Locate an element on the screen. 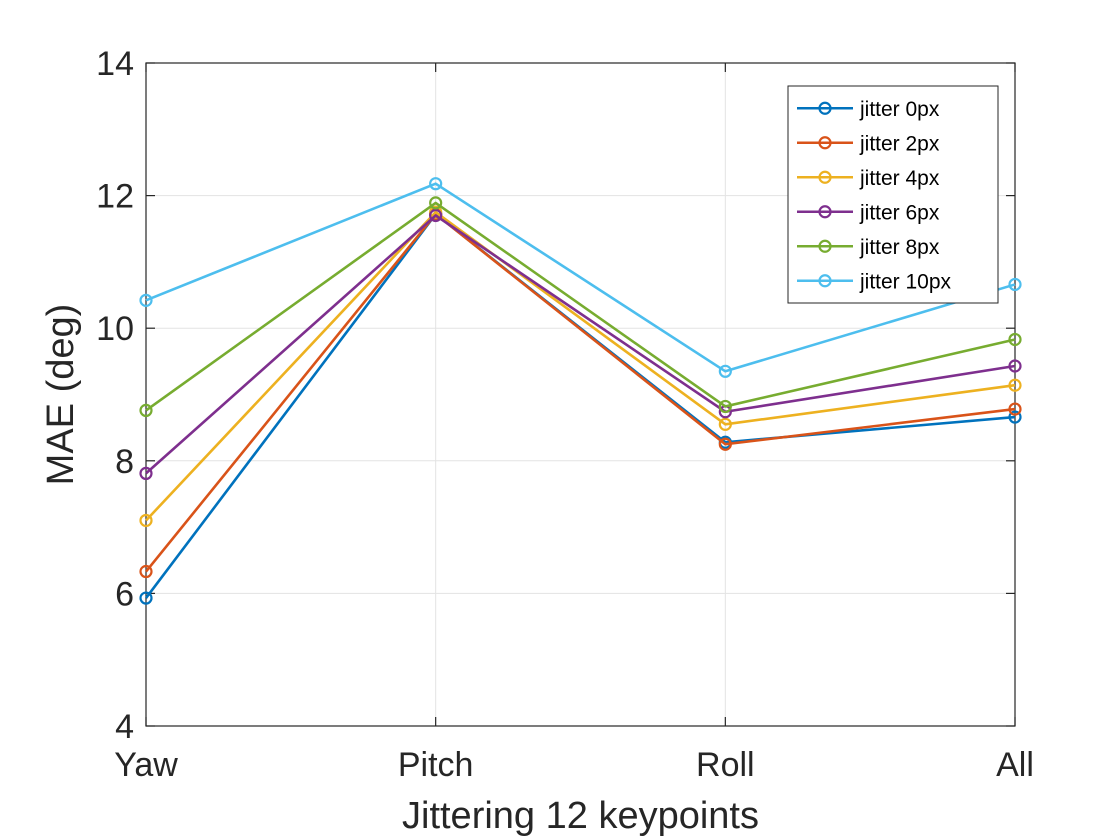 The width and height of the screenshot is (1120, 840). x-tick-label: All is located at coordinates (1015, 765).